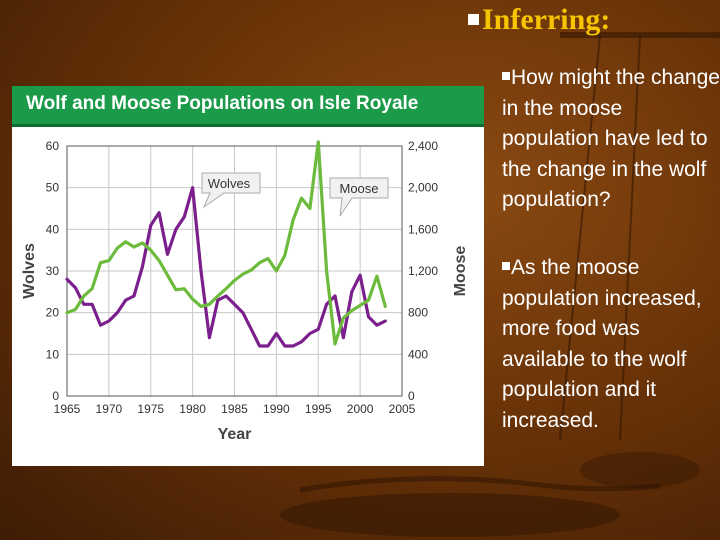 Image resolution: width=720 pixels, height=540 pixels. Describe the element at coordinates (226, 267) in the screenshot. I see `series-line-wolves` at that location.